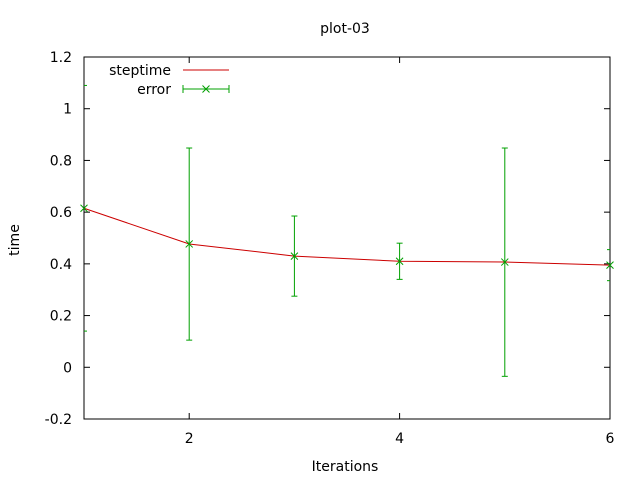  I want to click on legend-swatch-marker, so click(206, 89).